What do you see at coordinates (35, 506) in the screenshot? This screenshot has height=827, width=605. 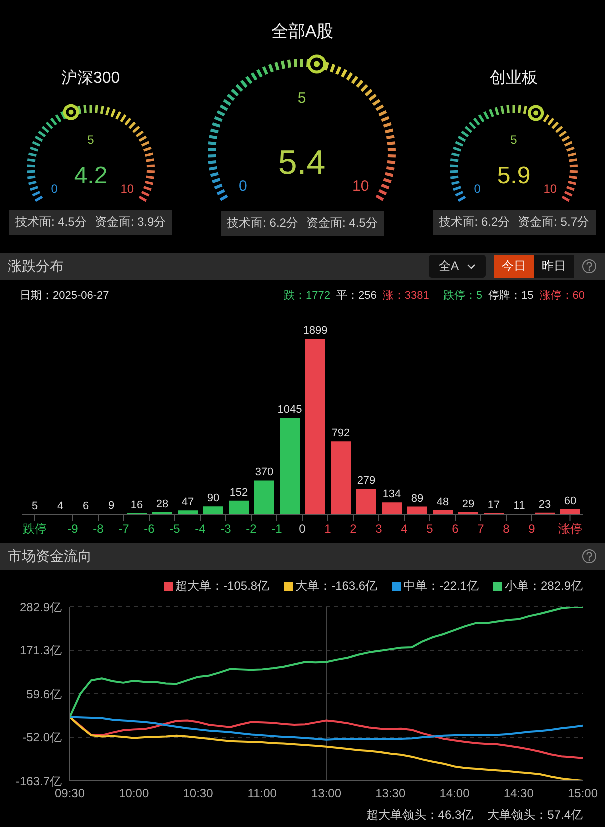 I see `data-label: 5` at bounding box center [35, 506].